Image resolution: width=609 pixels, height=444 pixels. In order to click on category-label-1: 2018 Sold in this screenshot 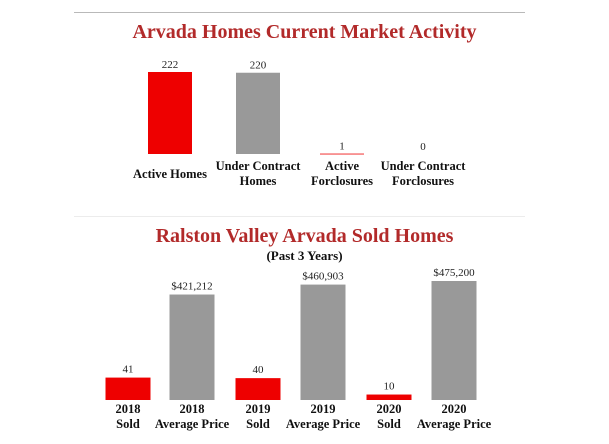, I will do `click(128, 416)`.